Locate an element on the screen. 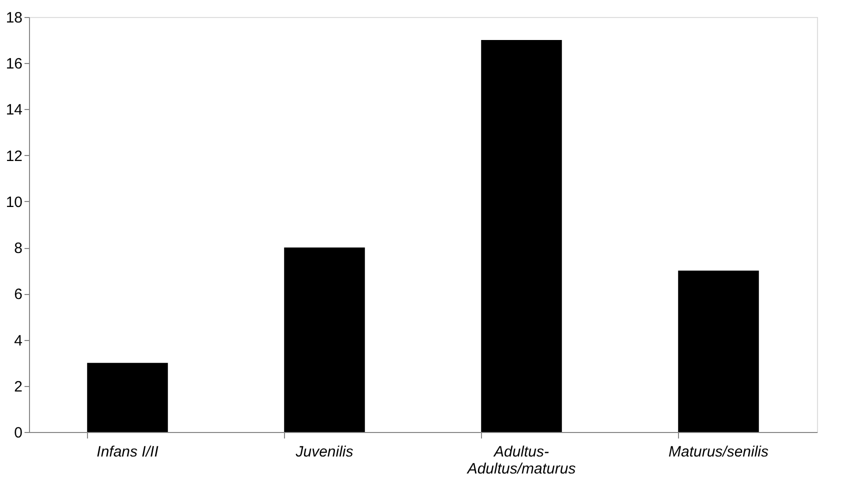 The height and width of the screenshot is (503, 852). y-tick-label: 12 is located at coordinates (14, 156).